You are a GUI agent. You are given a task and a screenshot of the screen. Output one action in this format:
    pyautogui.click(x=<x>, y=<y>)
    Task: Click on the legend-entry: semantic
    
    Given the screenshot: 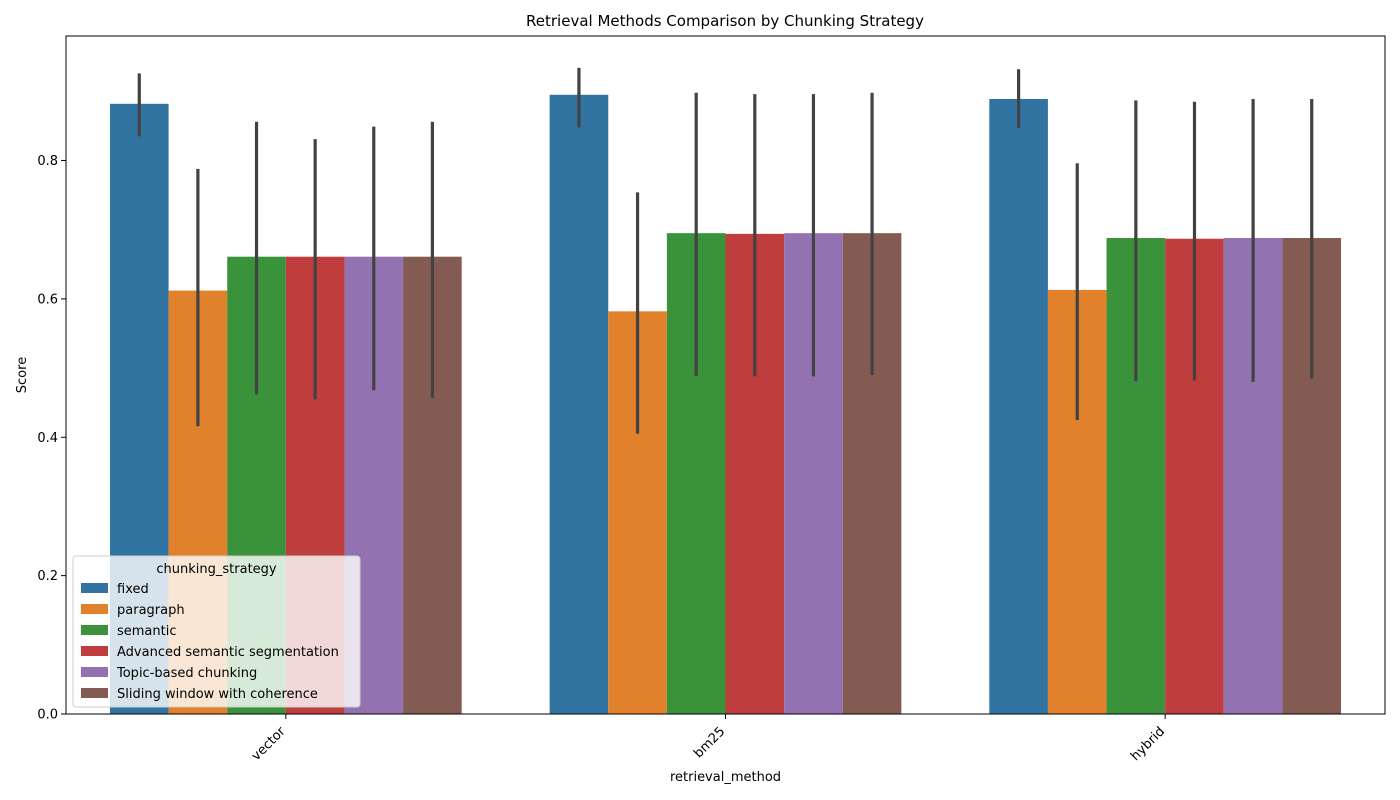 What is the action you would take?
    pyautogui.click(x=147, y=631)
    